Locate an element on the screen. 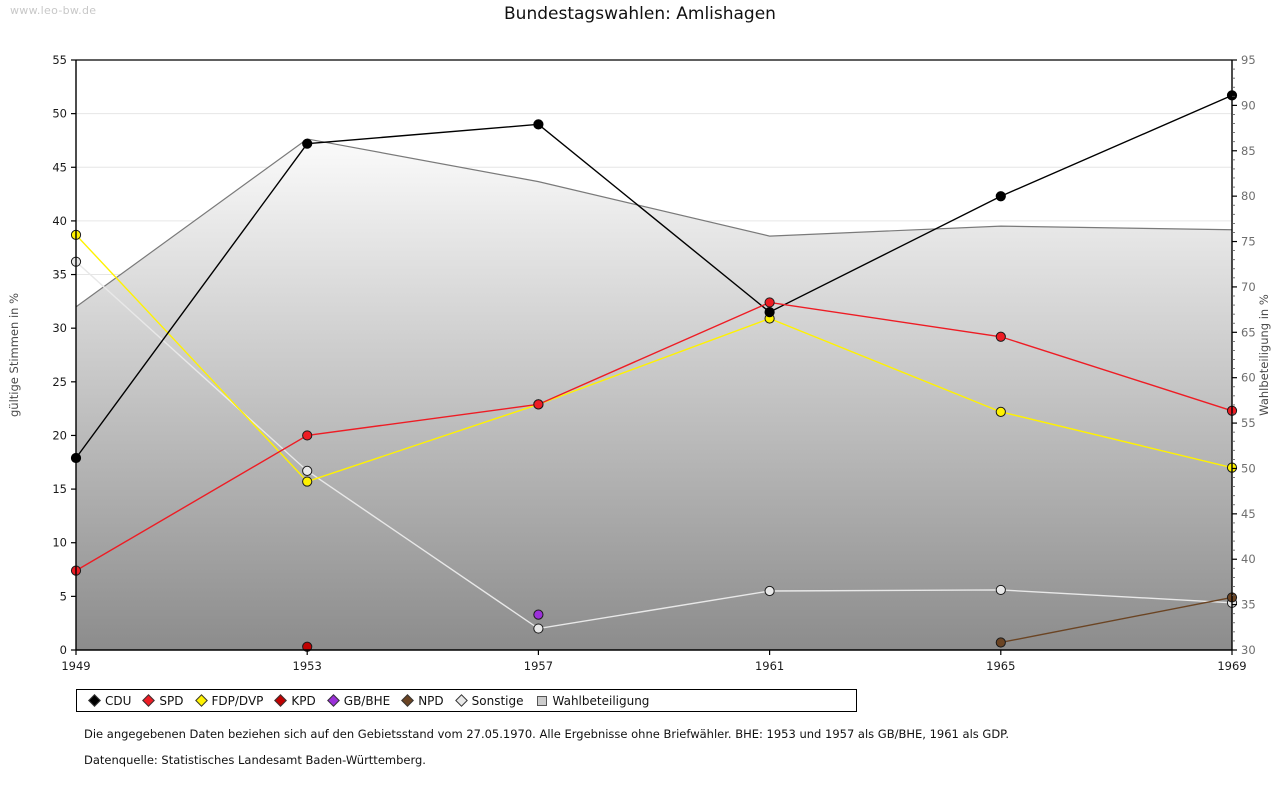 This screenshot has width=1280, height=791. tick-label-right: 40 is located at coordinates (1248, 559).